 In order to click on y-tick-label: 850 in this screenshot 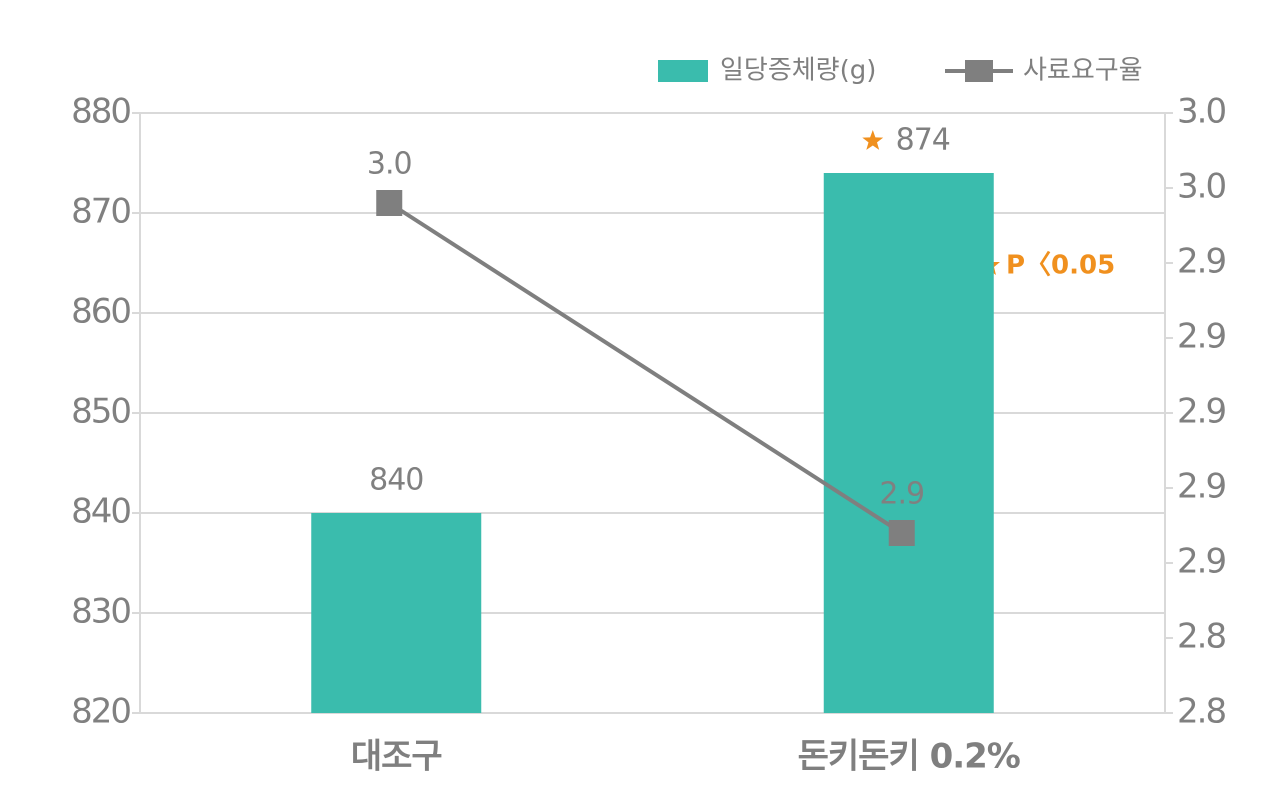, I will do `click(100, 412)`.